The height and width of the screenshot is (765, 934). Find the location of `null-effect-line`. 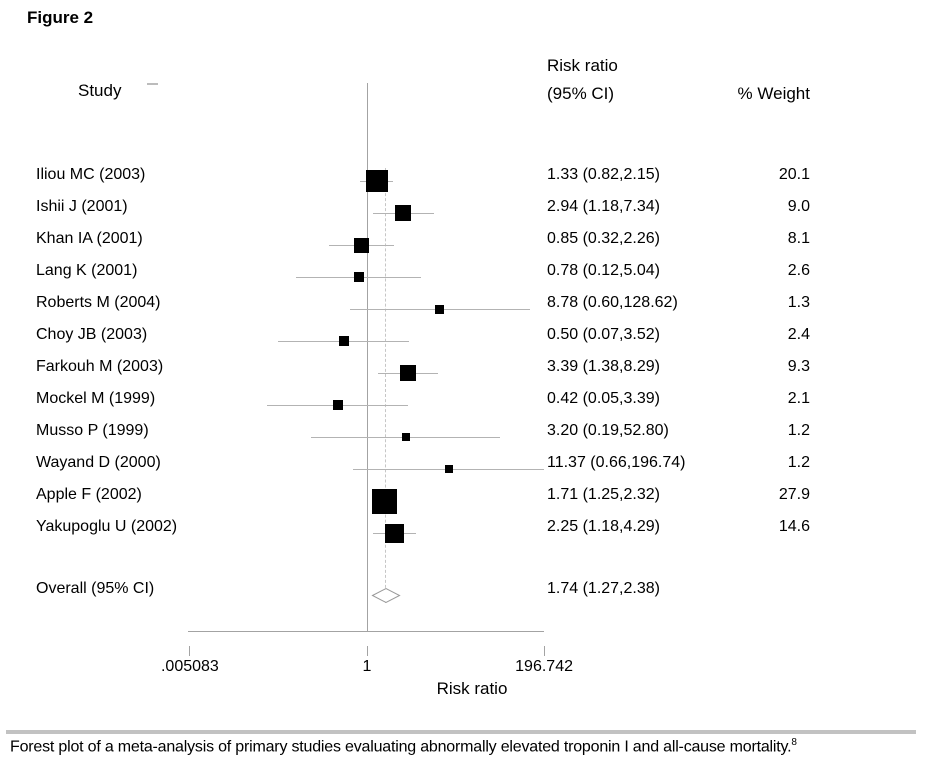

null-effect-line is located at coordinates (367, 357).